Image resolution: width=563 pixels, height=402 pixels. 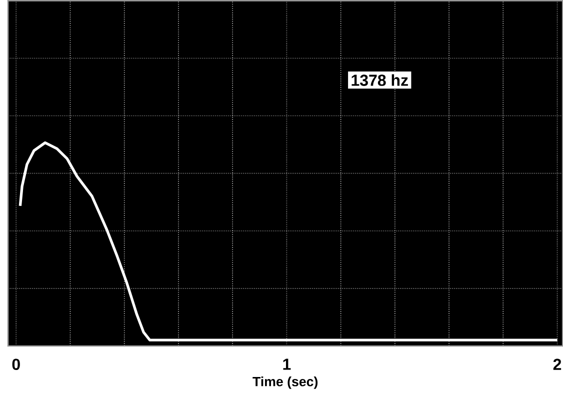 I want to click on text: 1378 hz, so click(x=380, y=80).